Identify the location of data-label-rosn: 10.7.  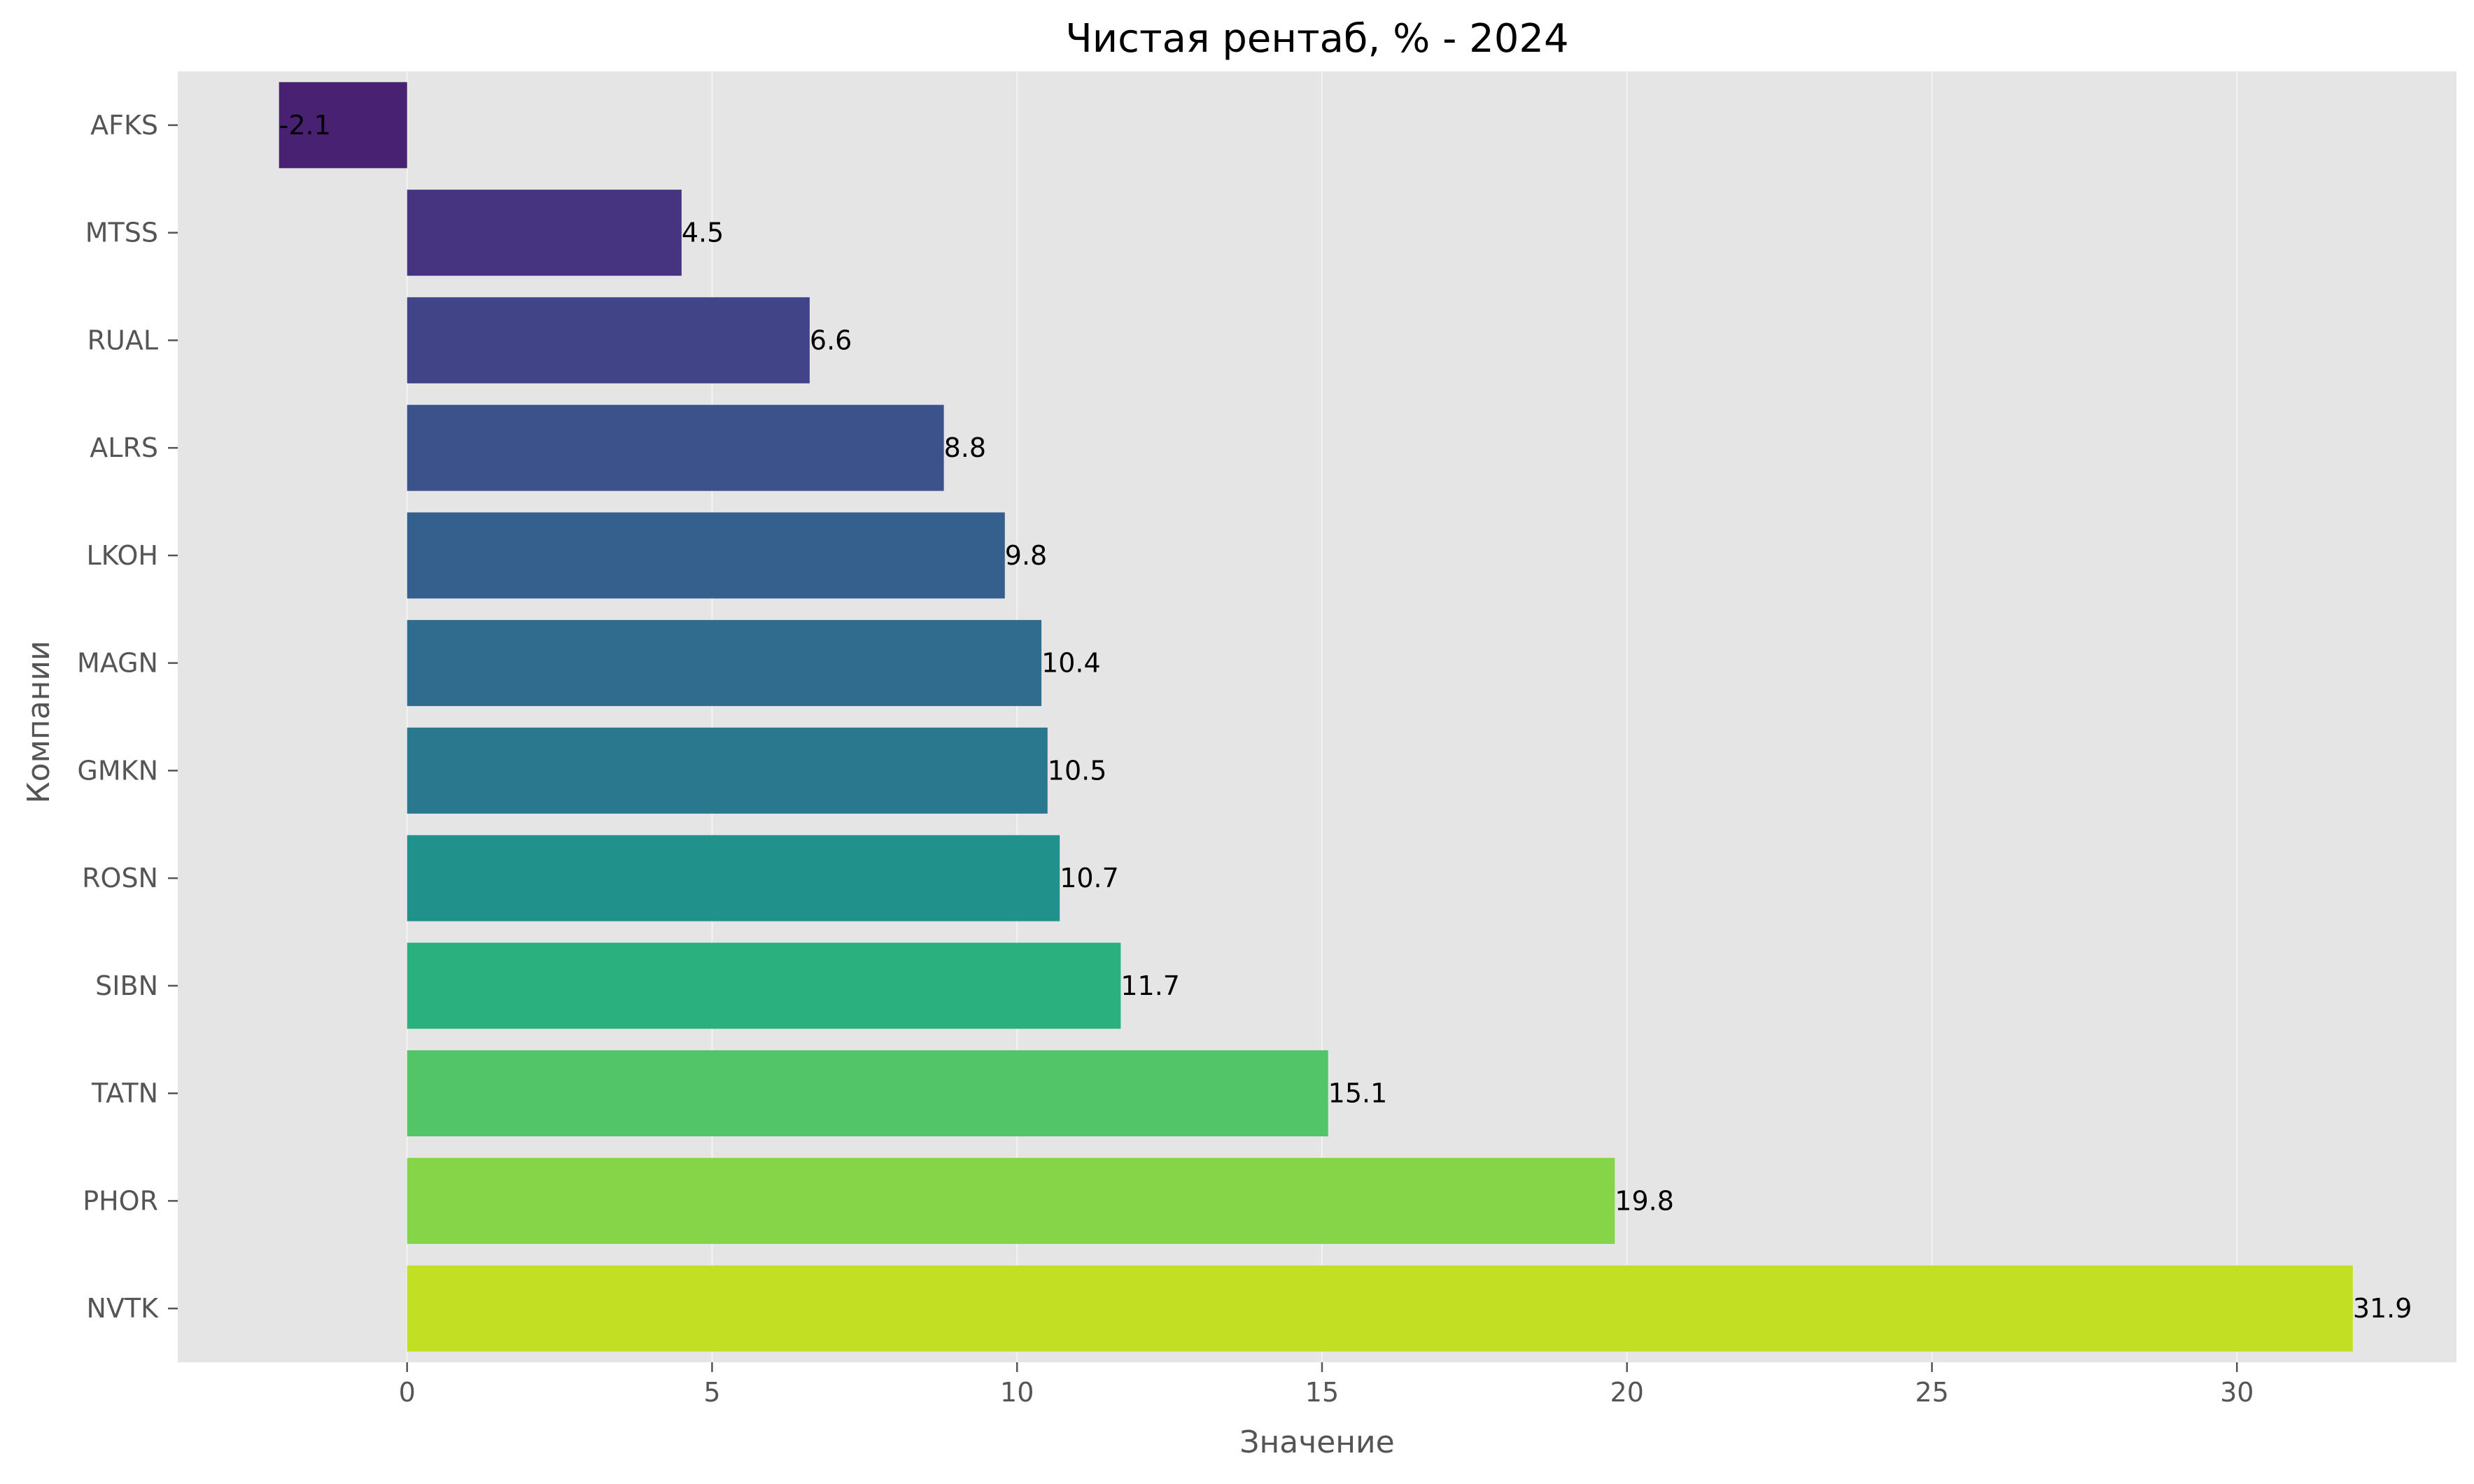
(1089, 878).